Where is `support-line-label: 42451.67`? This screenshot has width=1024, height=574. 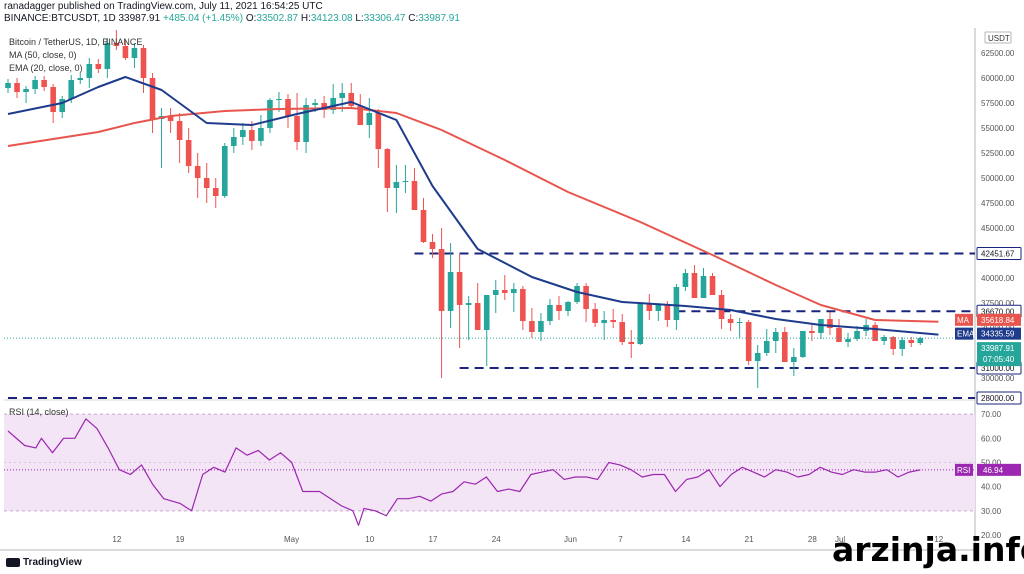 support-line-label: 42451.67 is located at coordinates (998, 253).